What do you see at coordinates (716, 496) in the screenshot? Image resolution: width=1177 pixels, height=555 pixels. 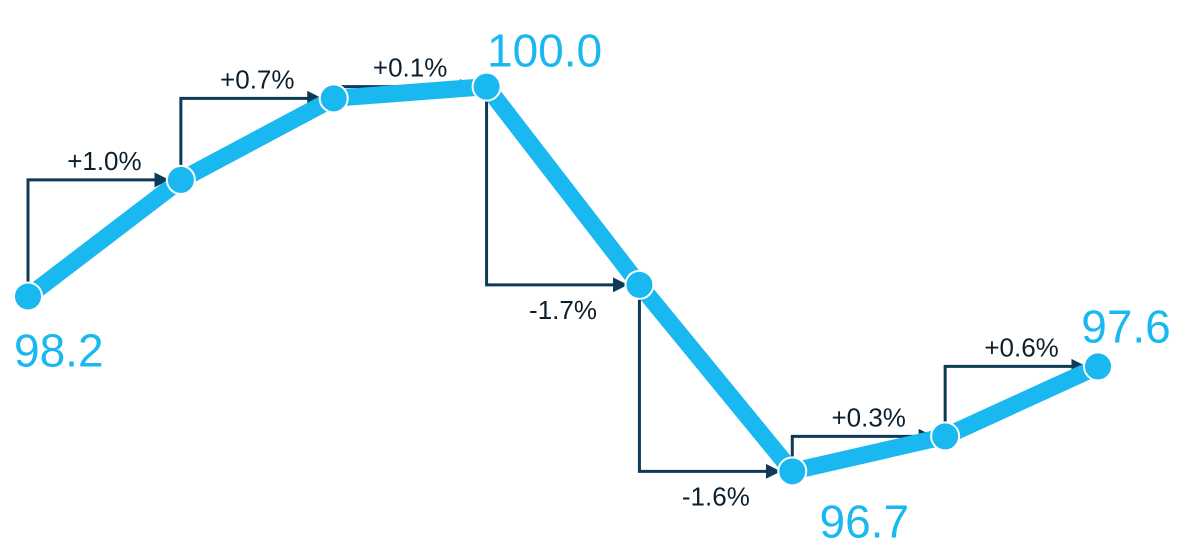 I see `change-label: -1.6%` at bounding box center [716, 496].